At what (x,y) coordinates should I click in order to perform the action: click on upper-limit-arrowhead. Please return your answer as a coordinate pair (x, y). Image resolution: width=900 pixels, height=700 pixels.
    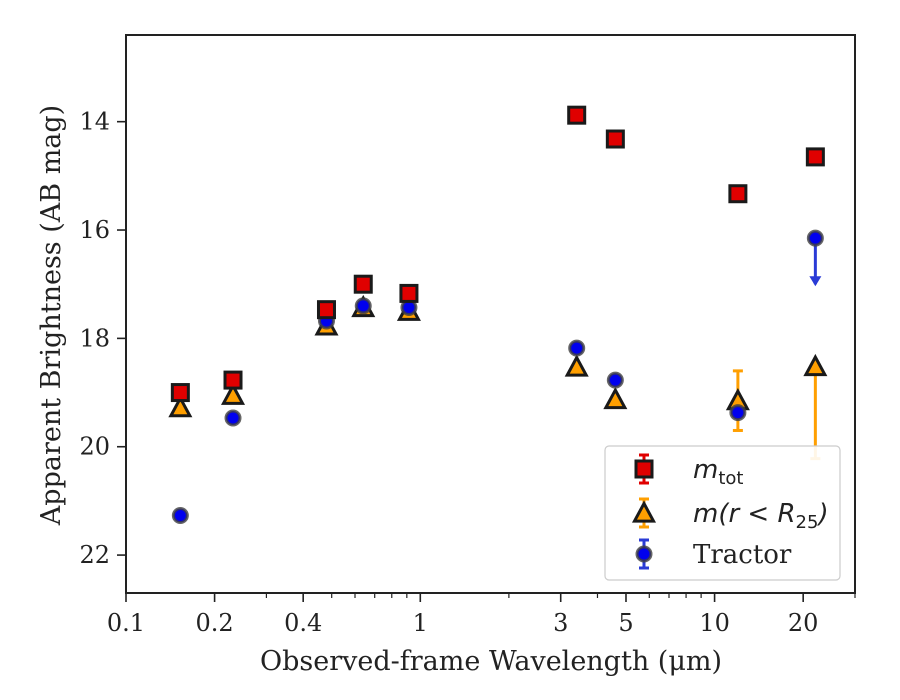
    Looking at the image, I should click on (815, 281).